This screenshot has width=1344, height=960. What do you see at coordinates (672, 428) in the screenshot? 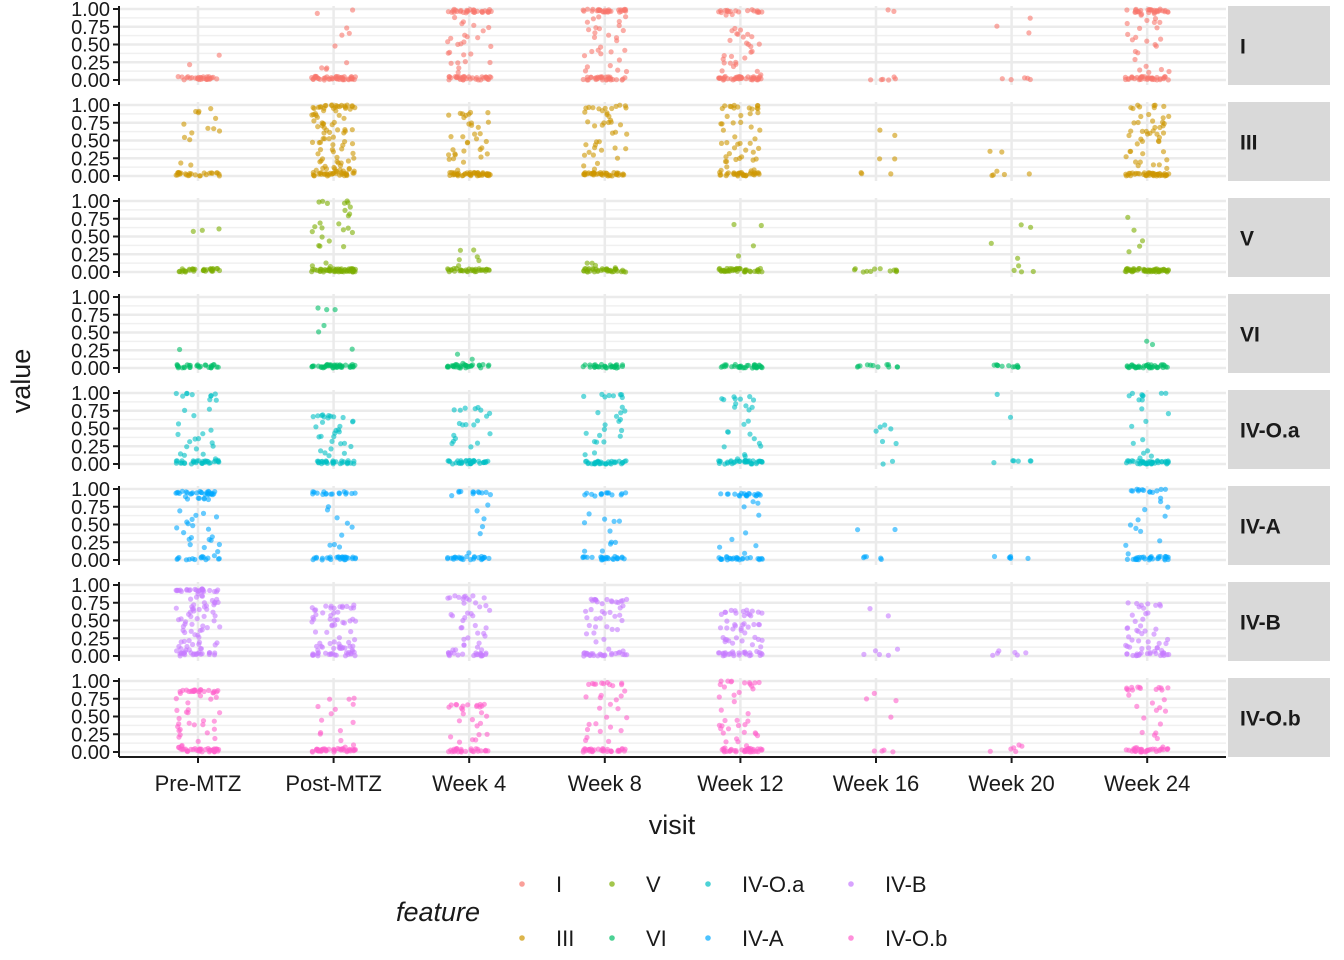
I see `points-IV-O.a` at bounding box center [672, 428].